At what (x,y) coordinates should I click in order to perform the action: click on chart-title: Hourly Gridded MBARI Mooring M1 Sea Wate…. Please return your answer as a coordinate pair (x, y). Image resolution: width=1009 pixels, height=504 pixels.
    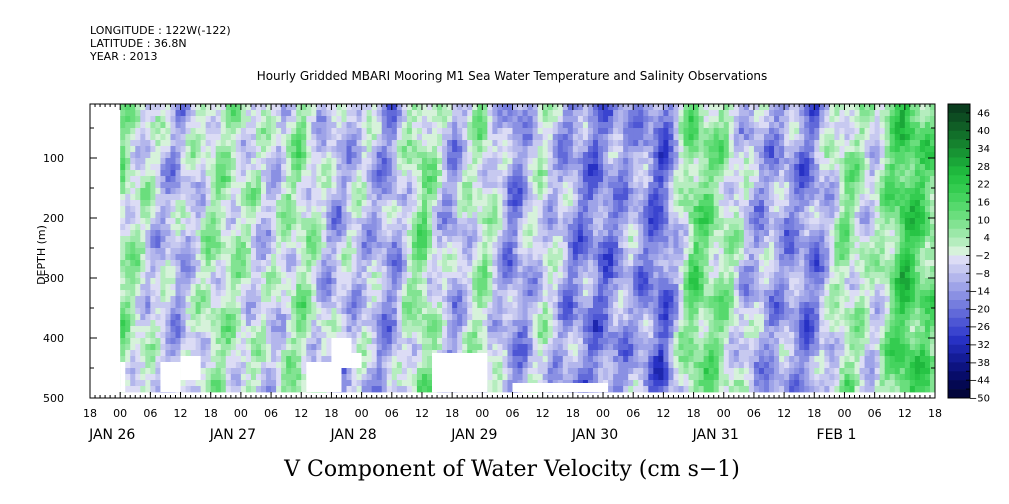
    Looking at the image, I should click on (512, 76).